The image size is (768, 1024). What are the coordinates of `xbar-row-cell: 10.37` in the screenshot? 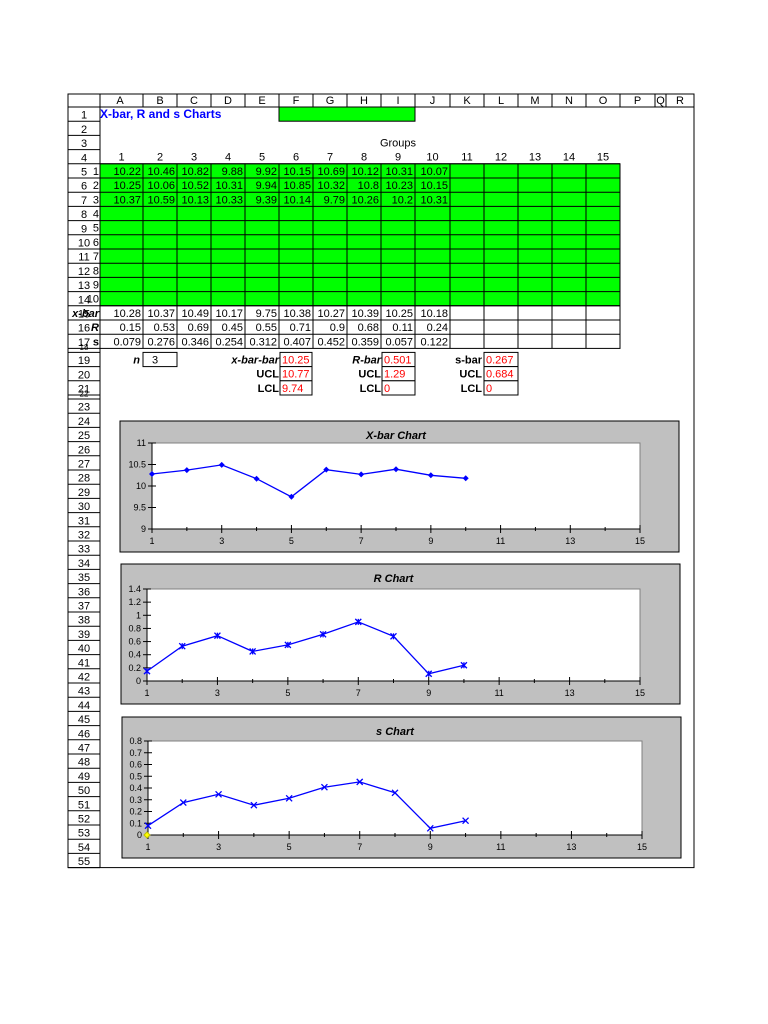 It's located at (161, 314).